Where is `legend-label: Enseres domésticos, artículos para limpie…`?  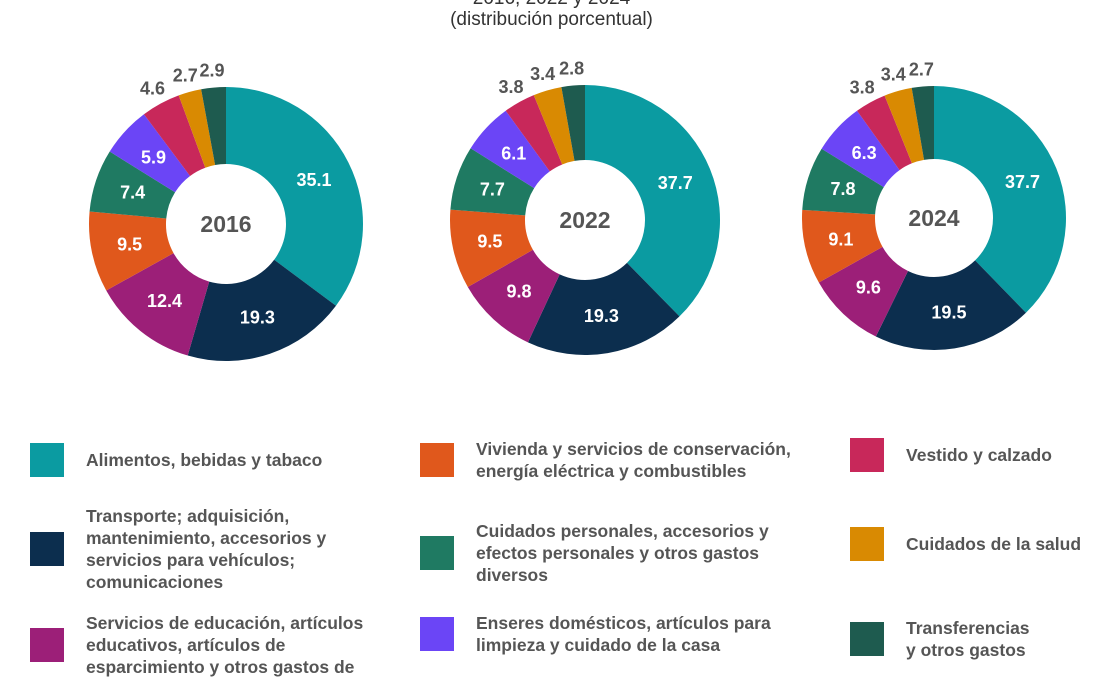
legend-label: Enseres domésticos, artículos para limpie… is located at coordinates (623, 634).